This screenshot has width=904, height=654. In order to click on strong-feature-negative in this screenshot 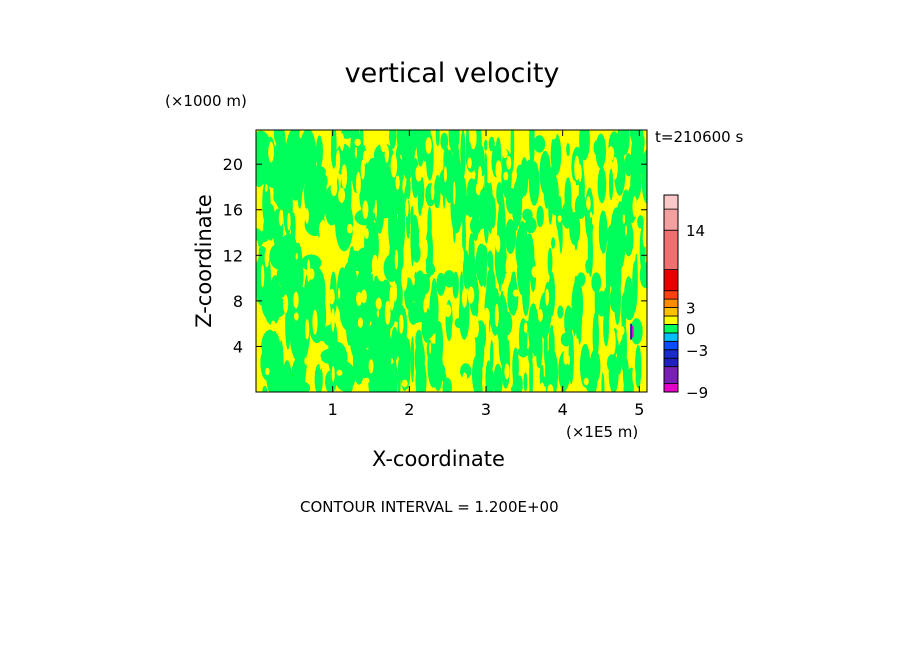, I will do `click(631, 331)`.